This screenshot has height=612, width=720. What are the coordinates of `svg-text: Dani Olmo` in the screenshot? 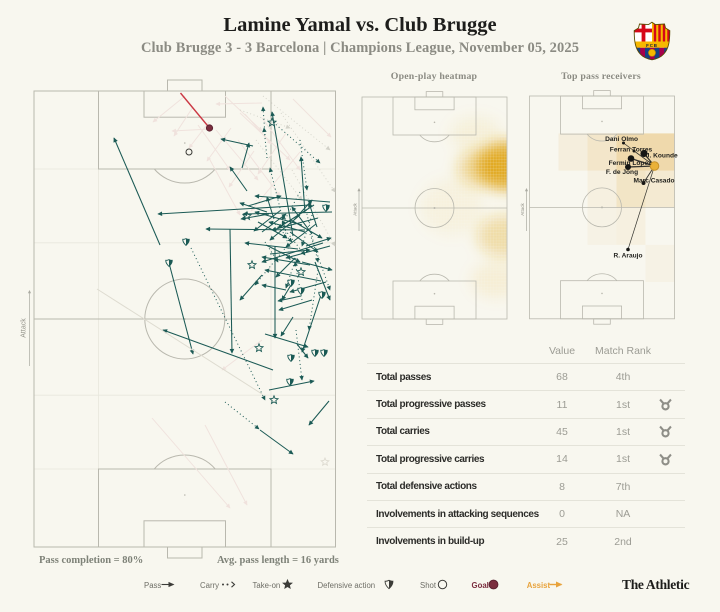 It's located at (621, 139).